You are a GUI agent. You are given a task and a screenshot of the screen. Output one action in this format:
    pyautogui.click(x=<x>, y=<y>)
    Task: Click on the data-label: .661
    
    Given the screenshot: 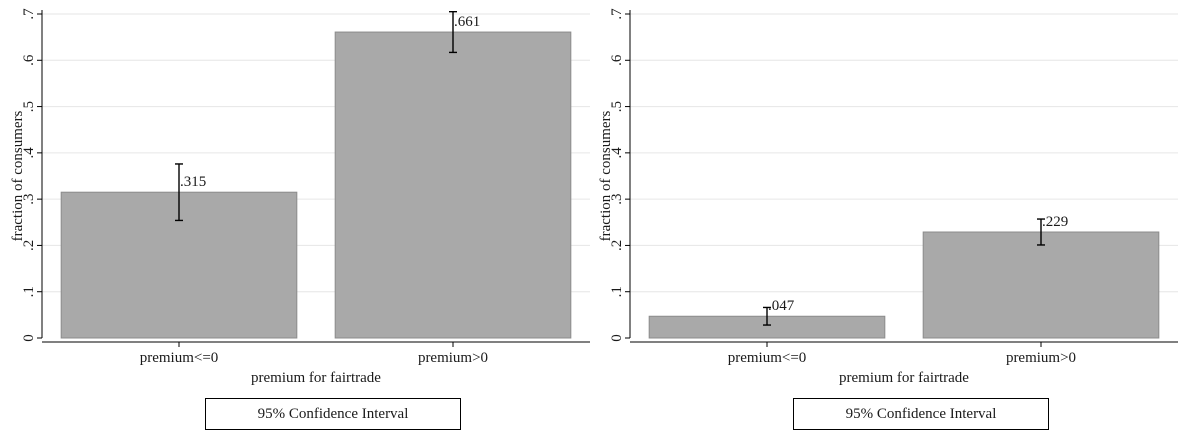 What is the action you would take?
    pyautogui.click(x=467, y=22)
    